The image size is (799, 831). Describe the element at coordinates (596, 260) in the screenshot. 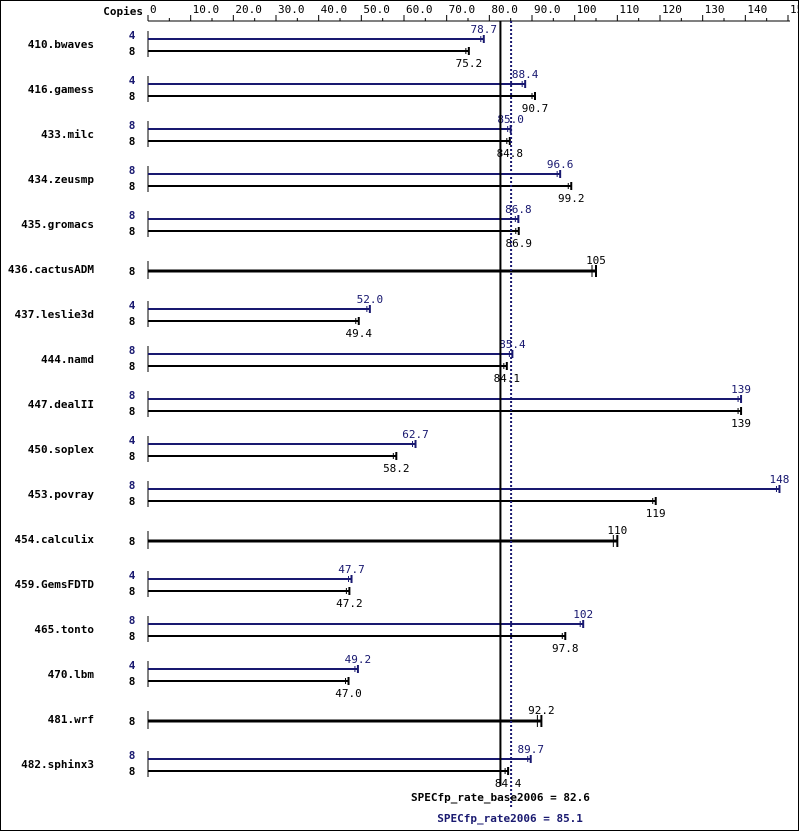

I see `value-label: 105` at that location.